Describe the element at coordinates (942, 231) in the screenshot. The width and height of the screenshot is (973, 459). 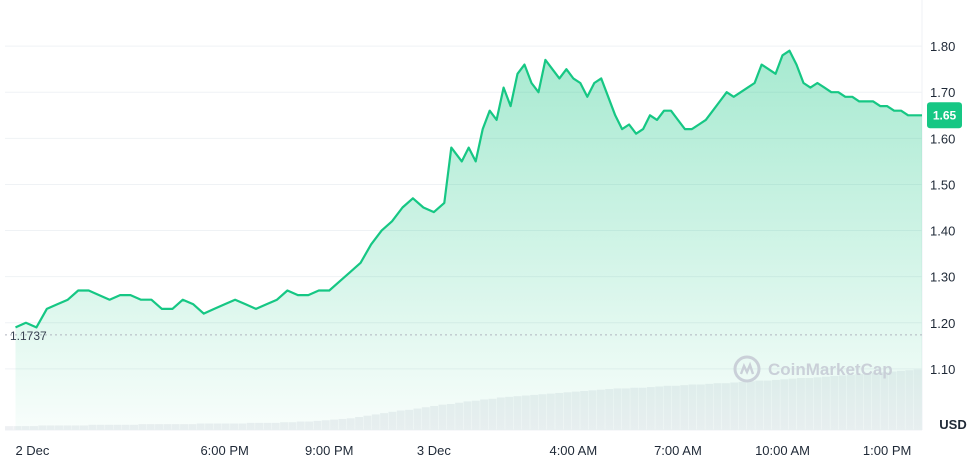
I see `y-tick-label: 1.40` at that location.